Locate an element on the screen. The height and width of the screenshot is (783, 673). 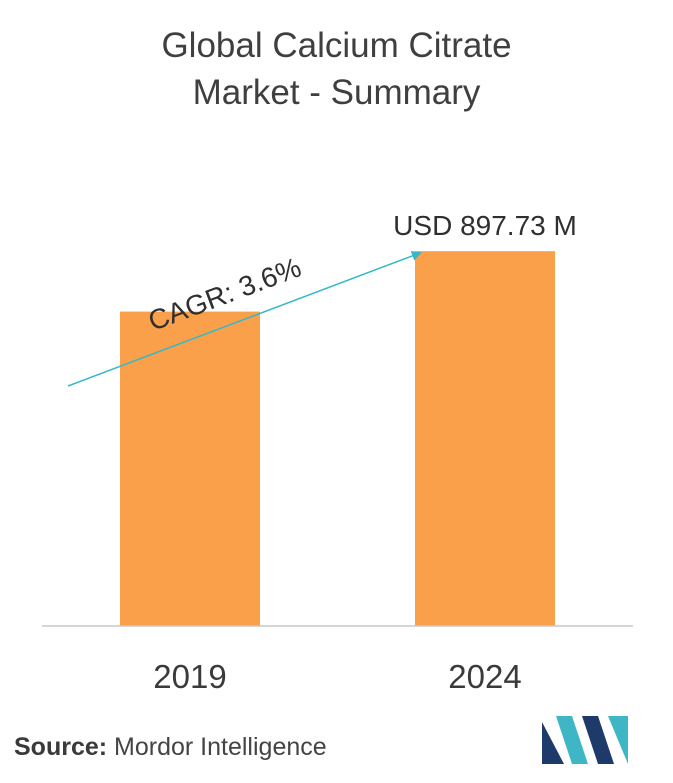
source-name: Mordor Intelligence is located at coordinates (220, 747).